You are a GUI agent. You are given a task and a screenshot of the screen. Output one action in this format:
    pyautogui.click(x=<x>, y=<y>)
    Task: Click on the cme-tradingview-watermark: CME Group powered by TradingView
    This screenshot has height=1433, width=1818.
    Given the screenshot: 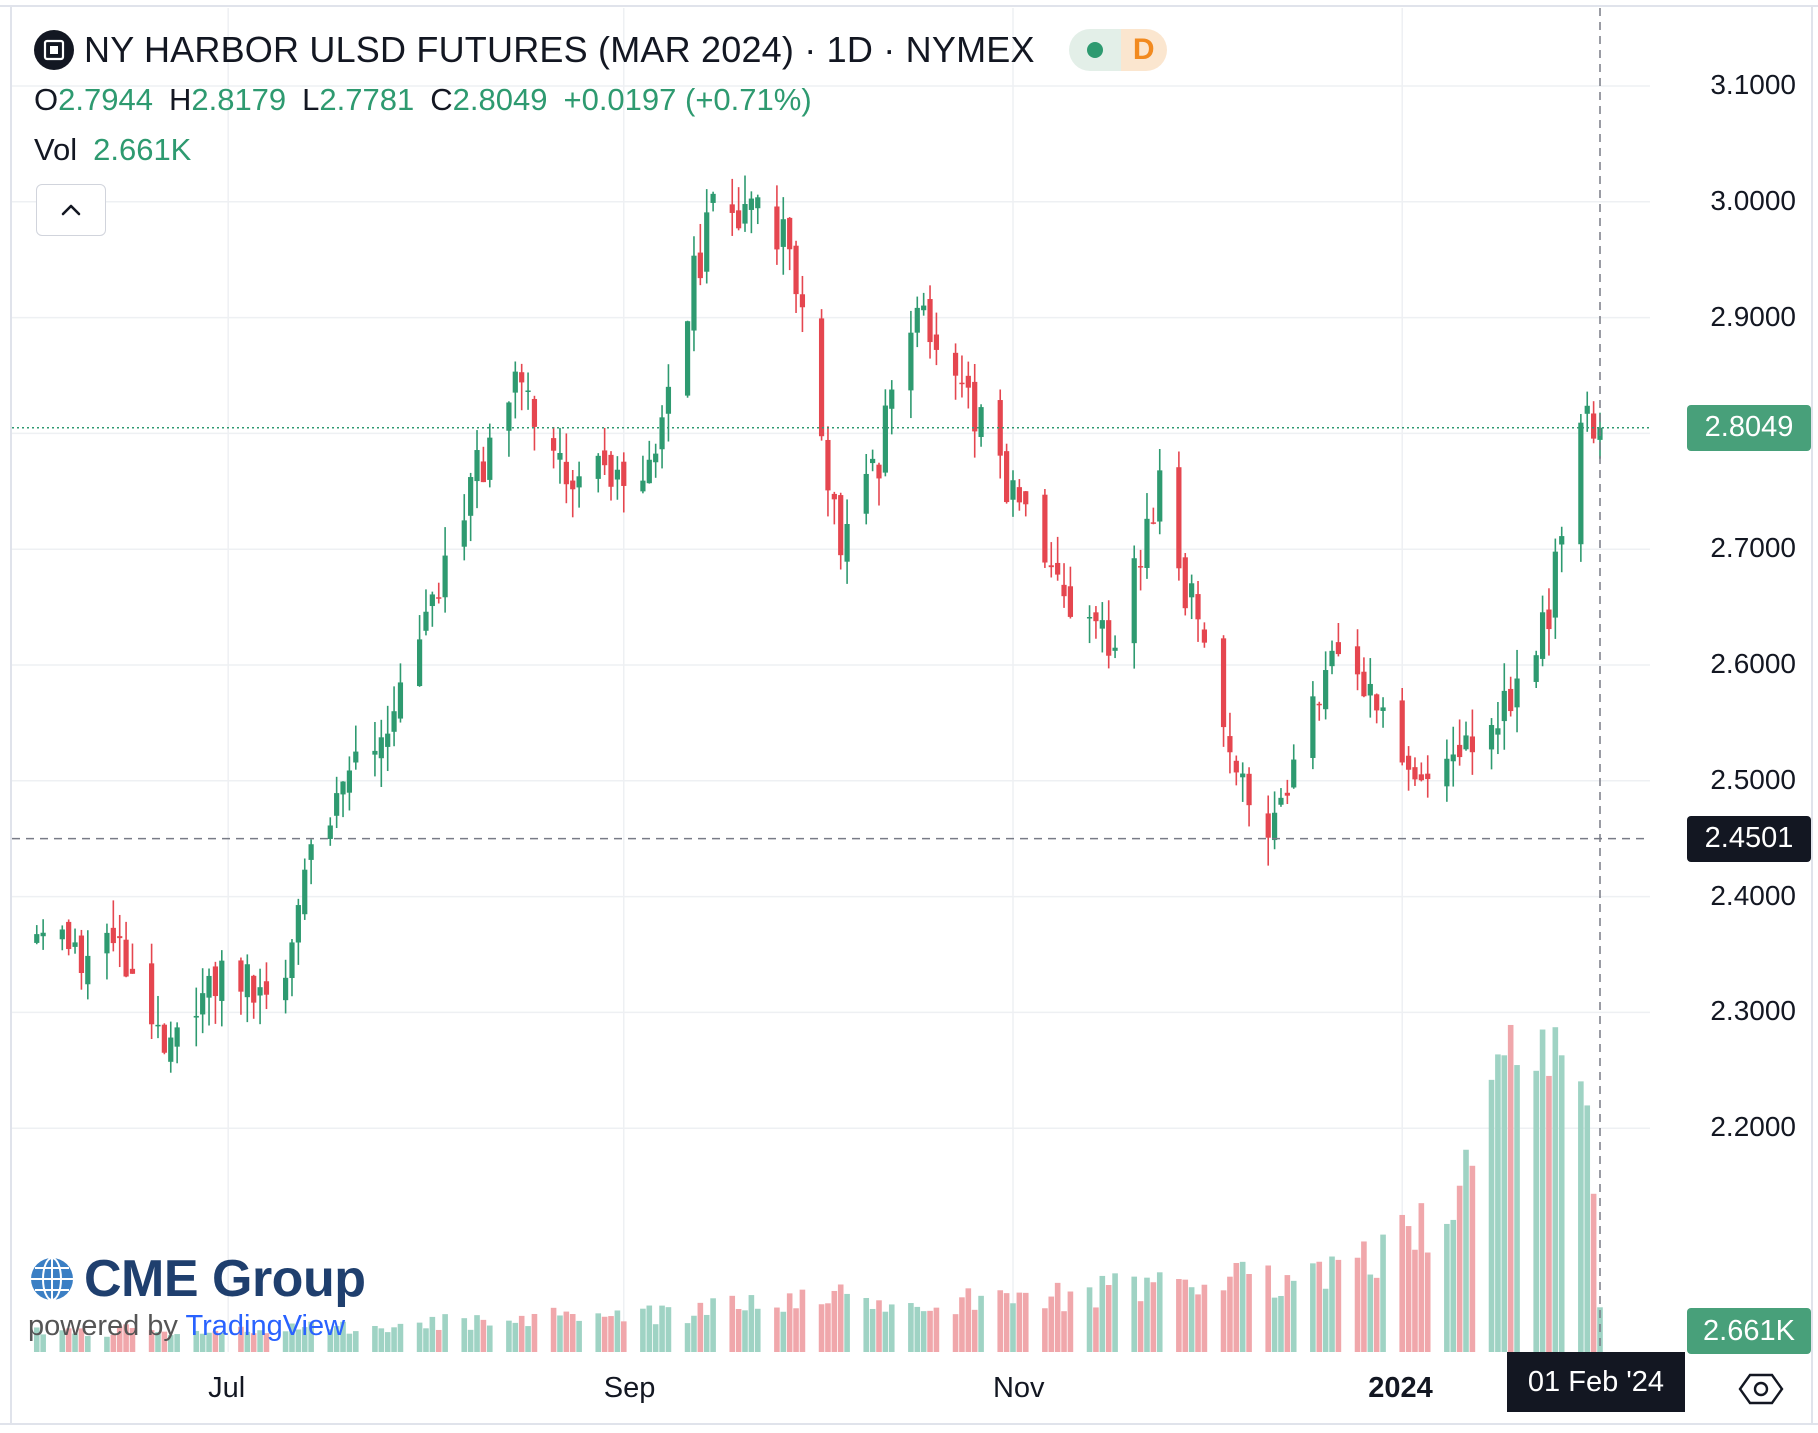 What is the action you would take?
    pyautogui.click(x=197, y=1296)
    